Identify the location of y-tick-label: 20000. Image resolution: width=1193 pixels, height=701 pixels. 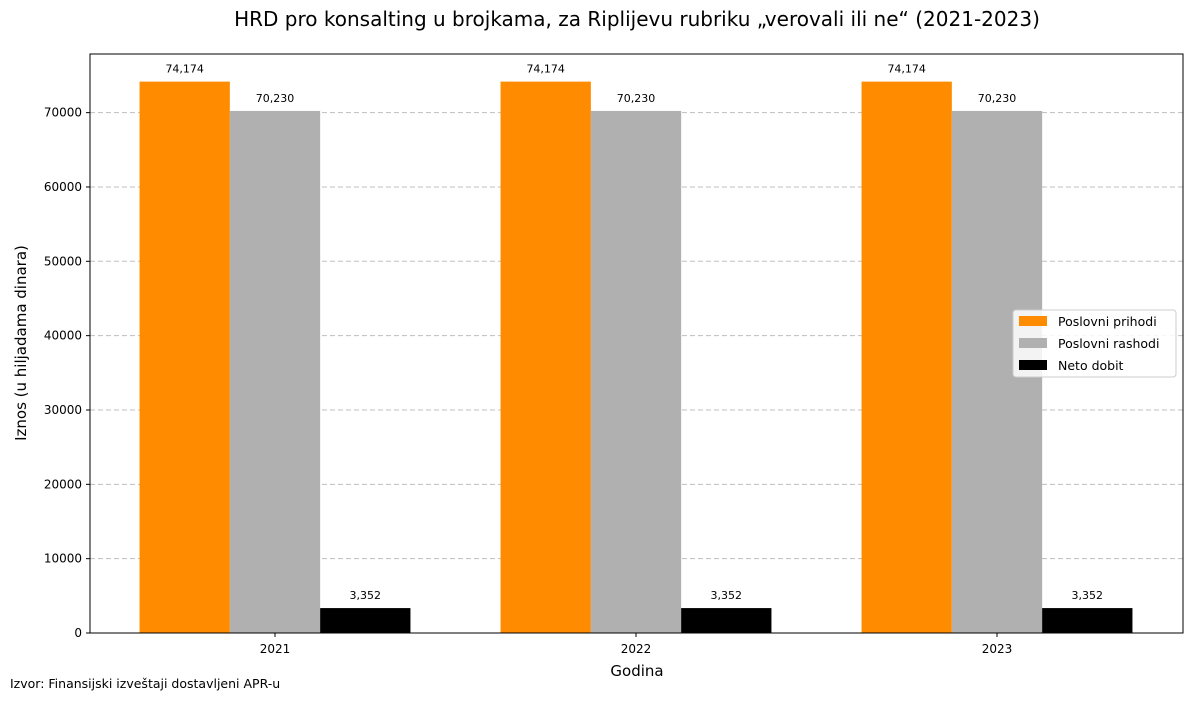
(63, 484).